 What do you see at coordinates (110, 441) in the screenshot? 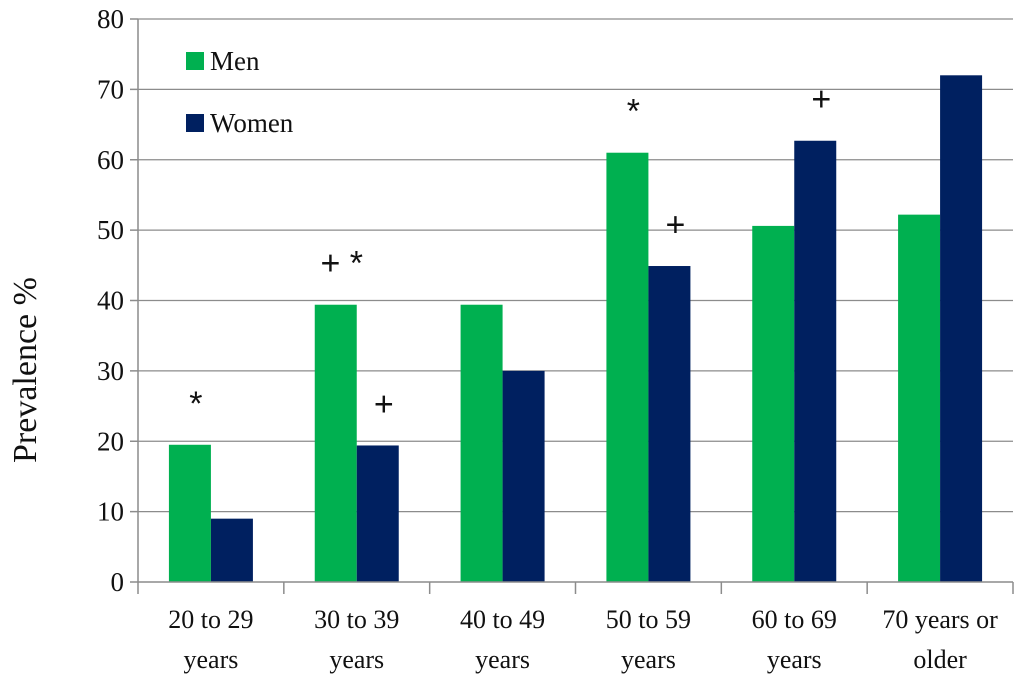
I see `y-tick-label: 20` at bounding box center [110, 441].